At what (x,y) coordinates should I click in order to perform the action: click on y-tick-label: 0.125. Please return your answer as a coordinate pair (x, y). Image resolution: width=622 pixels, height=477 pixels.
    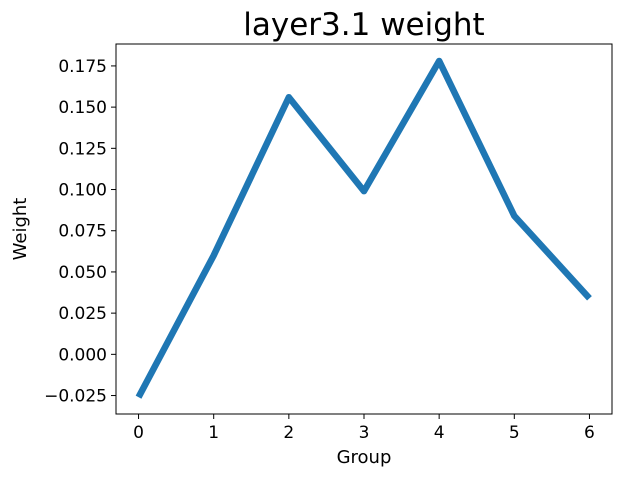
    Looking at the image, I should click on (82, 149).